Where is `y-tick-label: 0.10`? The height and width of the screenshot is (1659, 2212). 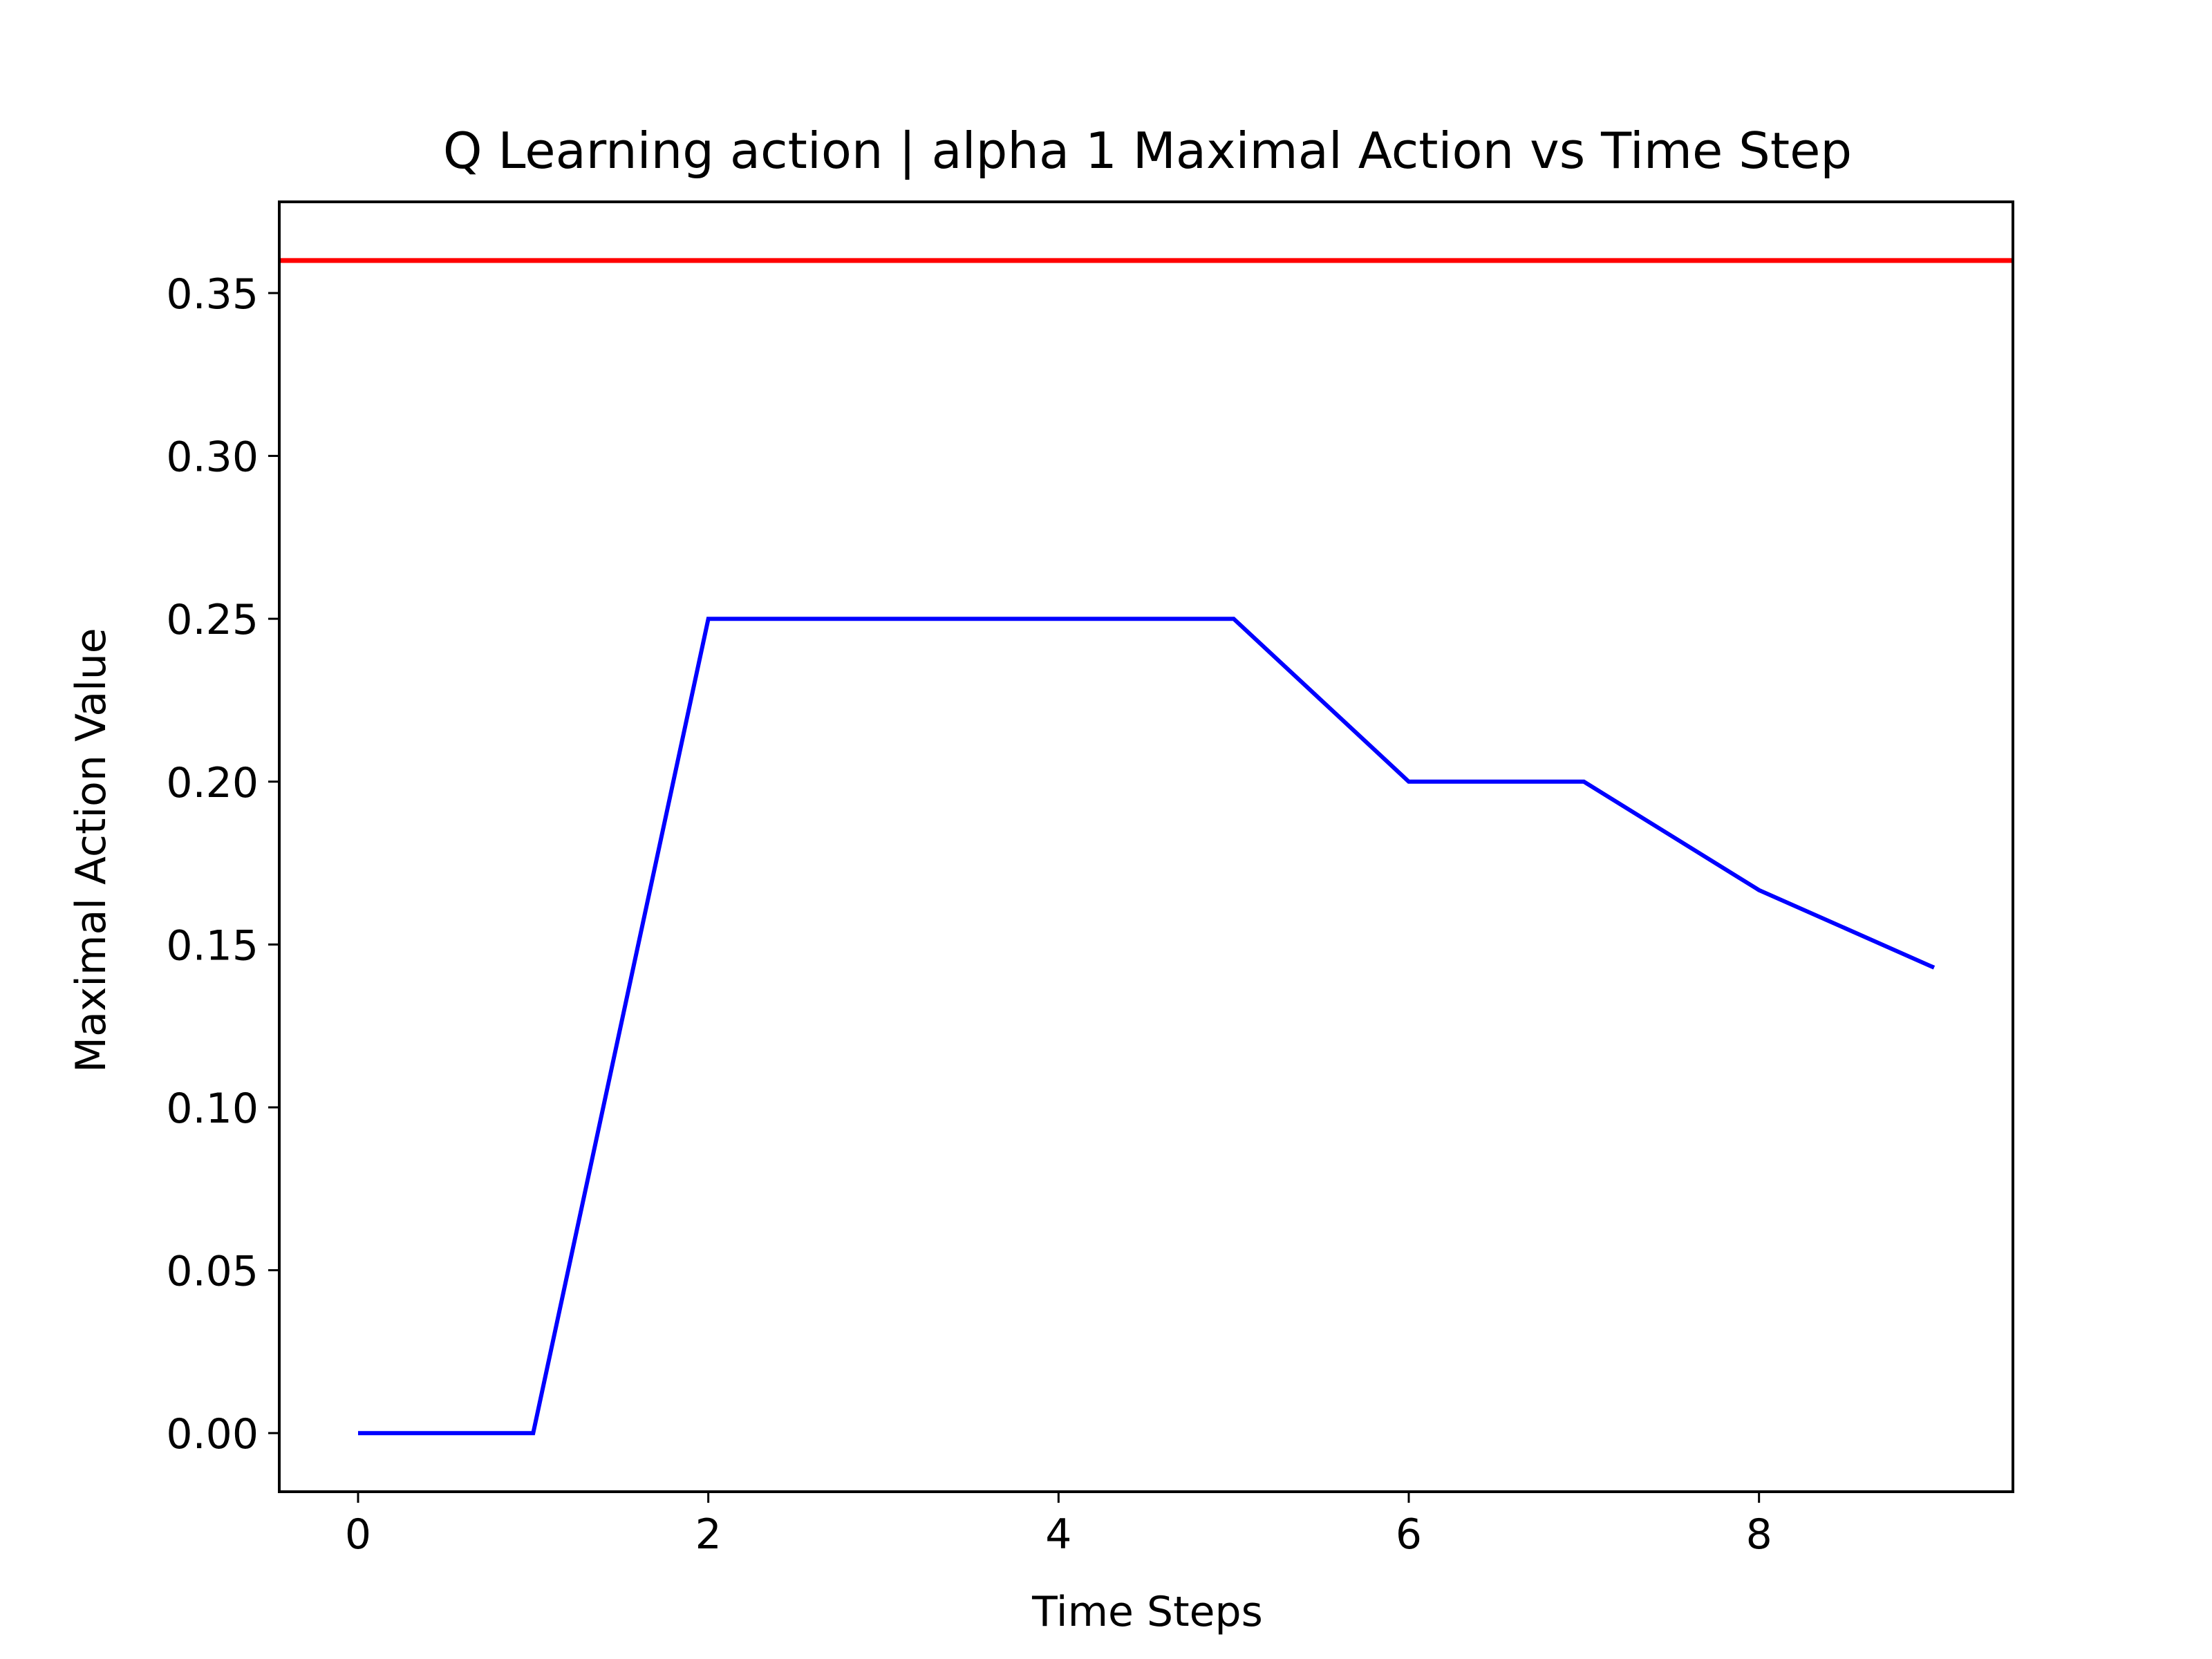
y-tick-label: 0.10 is located at coordinates (212, 1109).